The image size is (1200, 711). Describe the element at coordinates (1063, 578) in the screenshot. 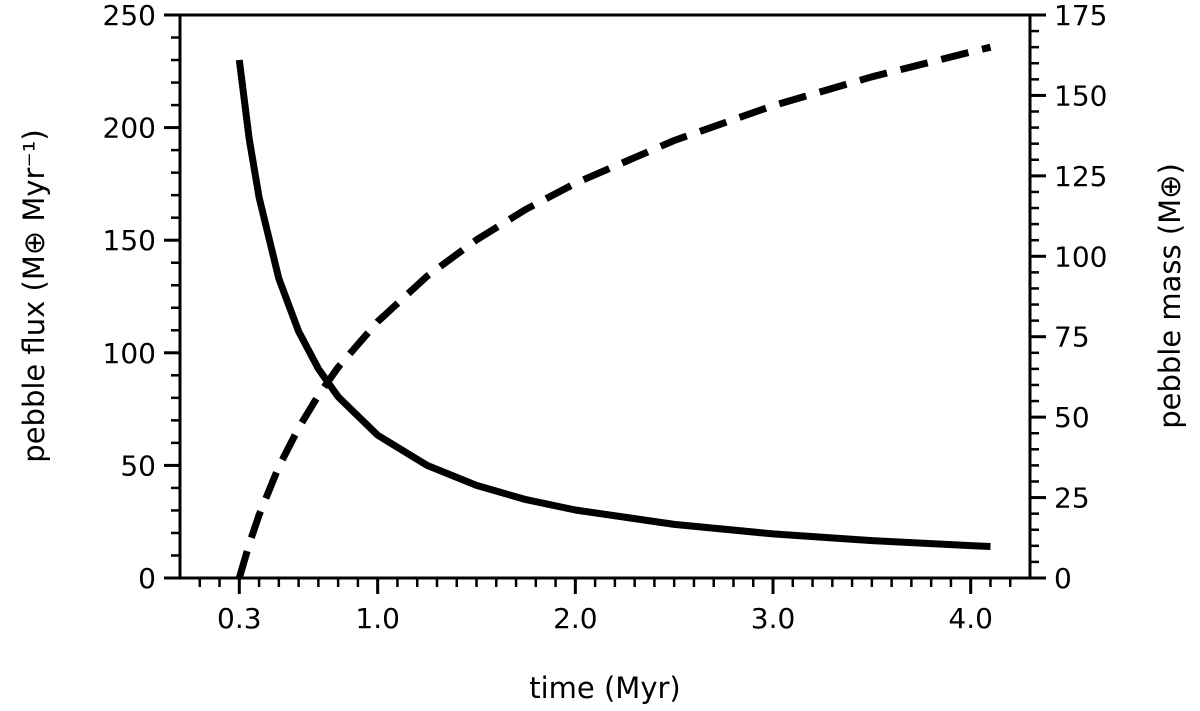

I see `y-right-tick-label: 0` at that location.